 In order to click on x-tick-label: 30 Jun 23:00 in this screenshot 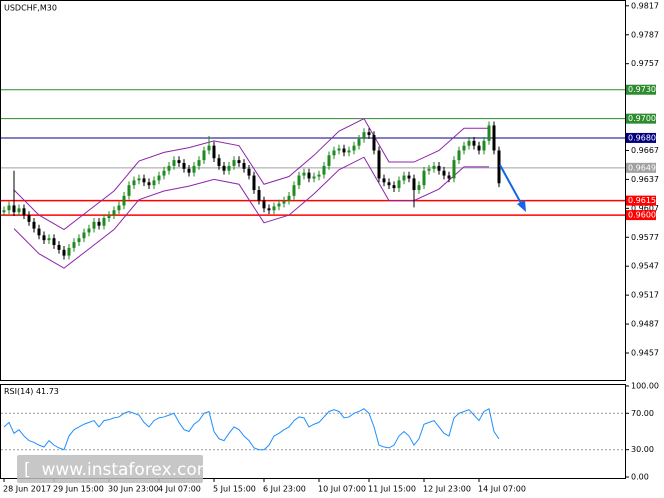, I will do `click(133, 489)`.